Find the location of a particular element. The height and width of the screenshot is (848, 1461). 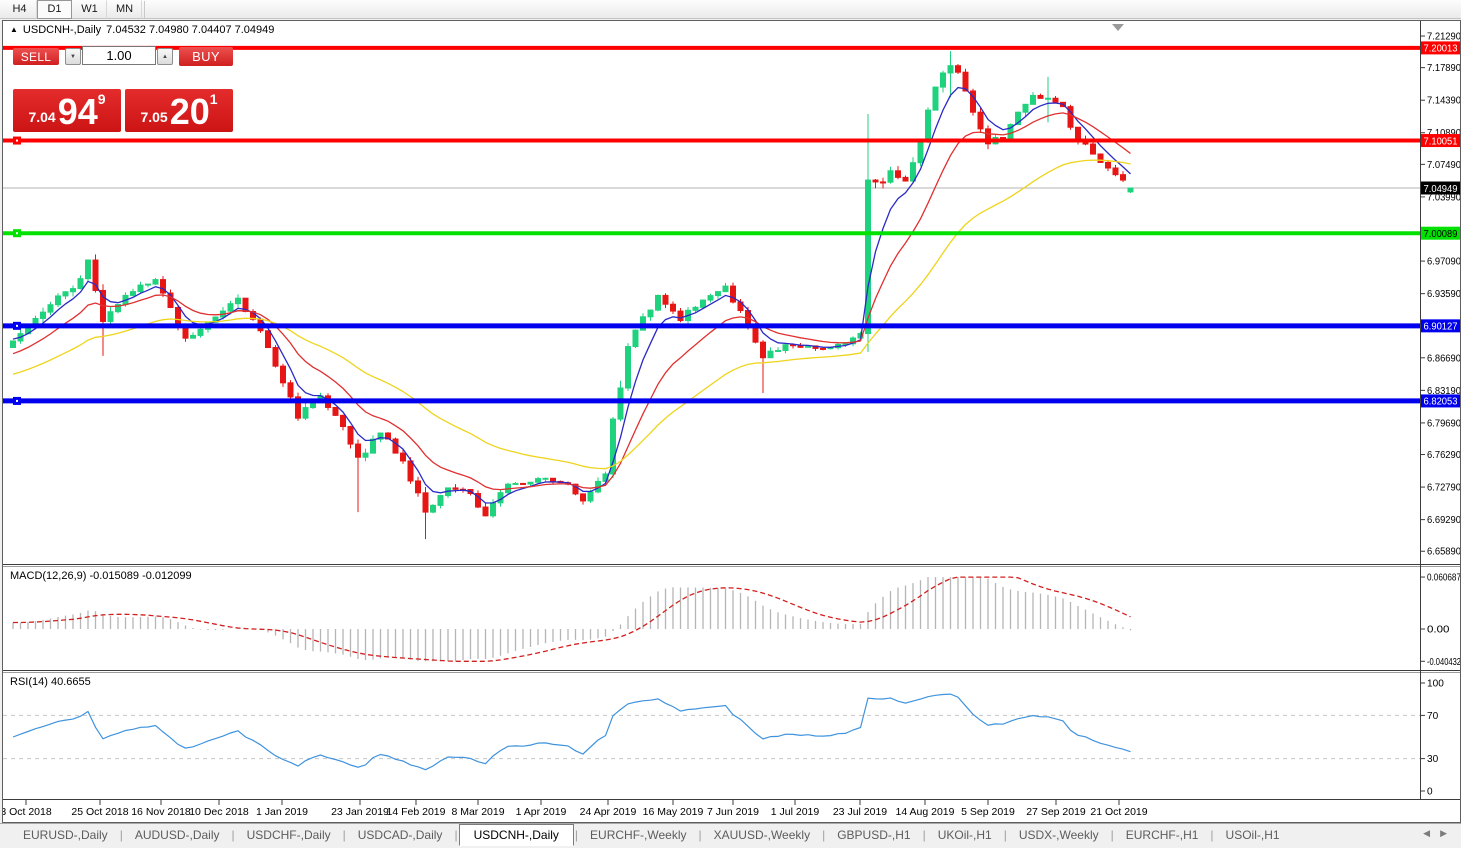

tab-scroll-left-icon: ◀ is located at coordinates (1427, 833).